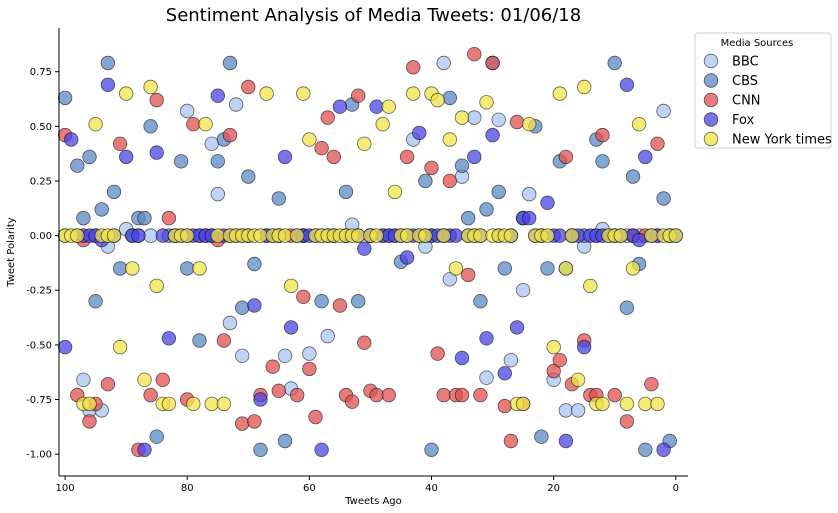  What do you see at coordinates (41, 236) in the screenshot?
I see `y-tick-label: 0.00` at bounding box center [41, 236].